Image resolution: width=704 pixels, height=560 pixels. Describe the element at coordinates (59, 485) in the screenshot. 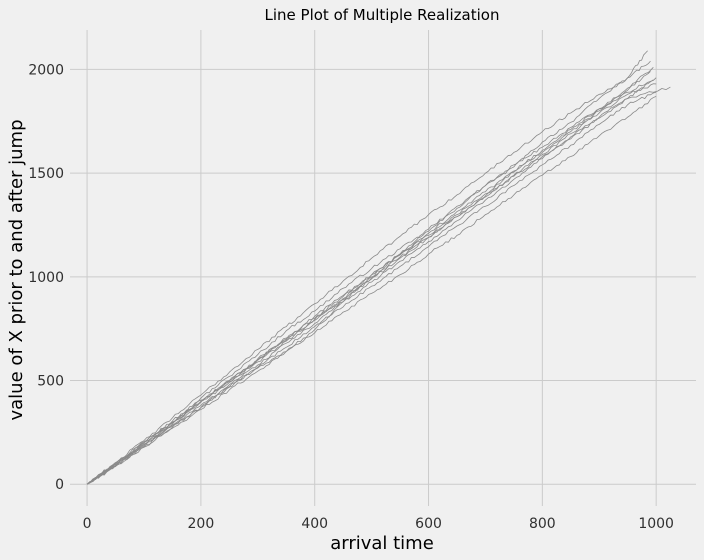

I see `y-tick-label: 0` at that location.